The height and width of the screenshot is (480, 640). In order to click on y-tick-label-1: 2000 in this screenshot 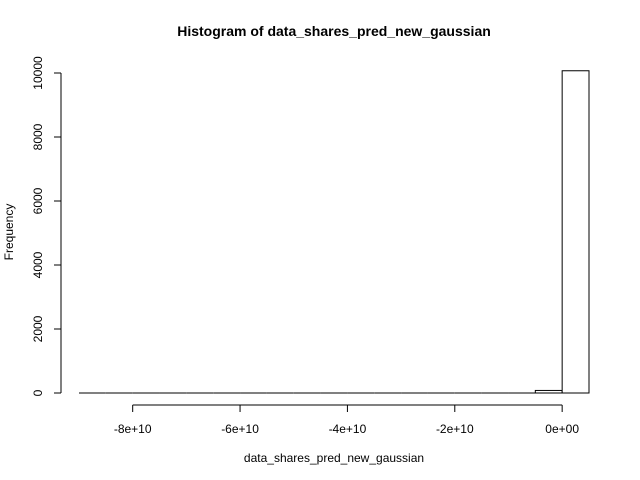, I will do `click(38, 328)`.